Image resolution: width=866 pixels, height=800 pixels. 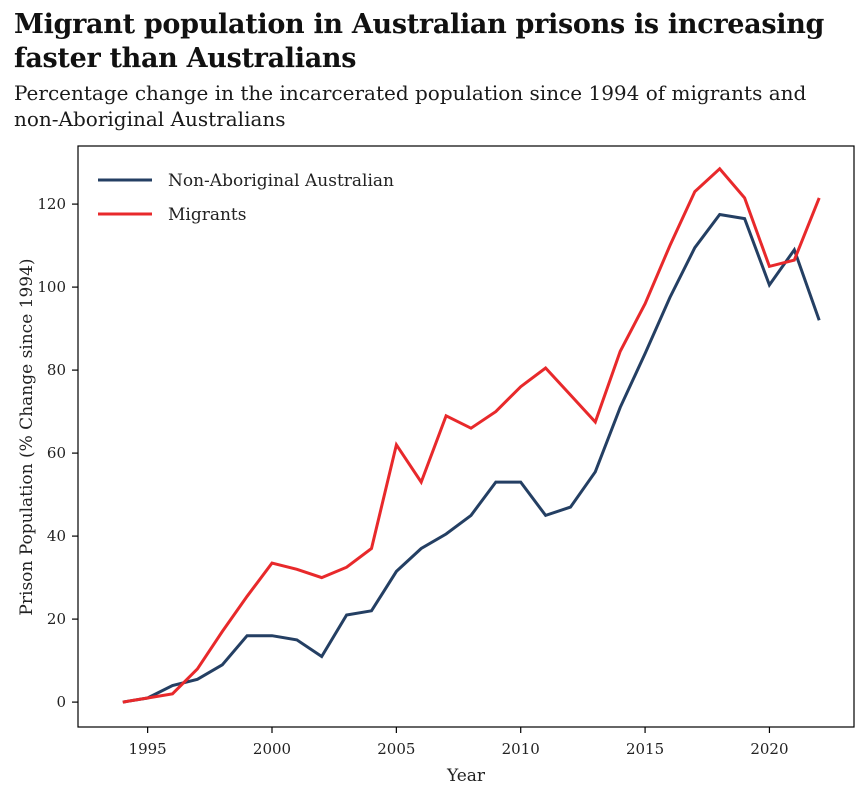 I want to click on y-tick-label: 100, so click(x=51, y=287).